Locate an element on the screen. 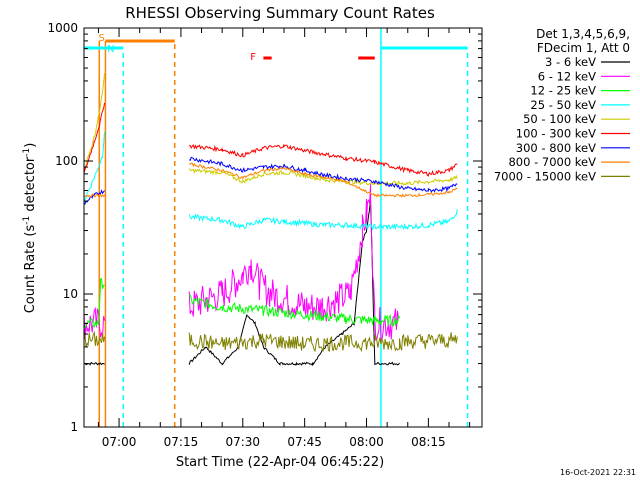 Image resolution: width=640 pixels, height=480 pixels. legend-header-1: Det 1,3,4,5,6,9, is located at coordinates (583, 34).